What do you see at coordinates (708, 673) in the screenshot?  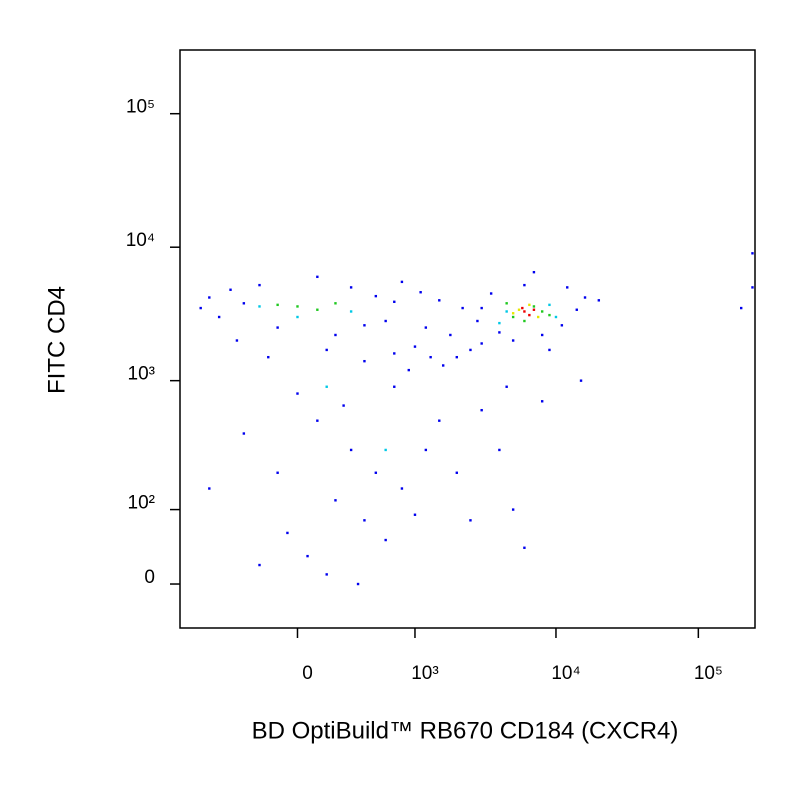 I see `x-tick-label: 10⁵` at bounding box center [708, 673].